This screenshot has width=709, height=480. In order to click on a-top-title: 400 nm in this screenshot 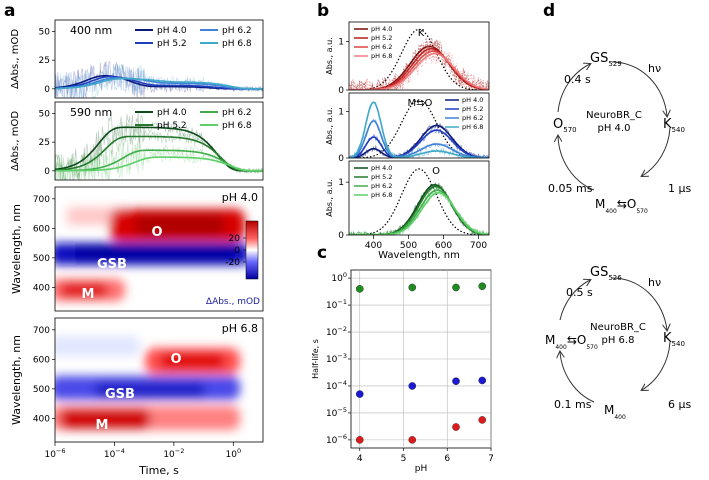, I will do `click(91, 30)`.